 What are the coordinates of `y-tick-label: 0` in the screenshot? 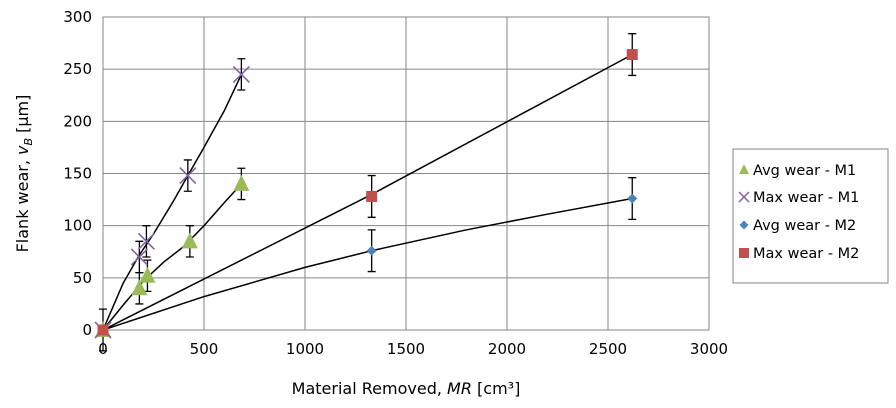 It's located at (87, 330).